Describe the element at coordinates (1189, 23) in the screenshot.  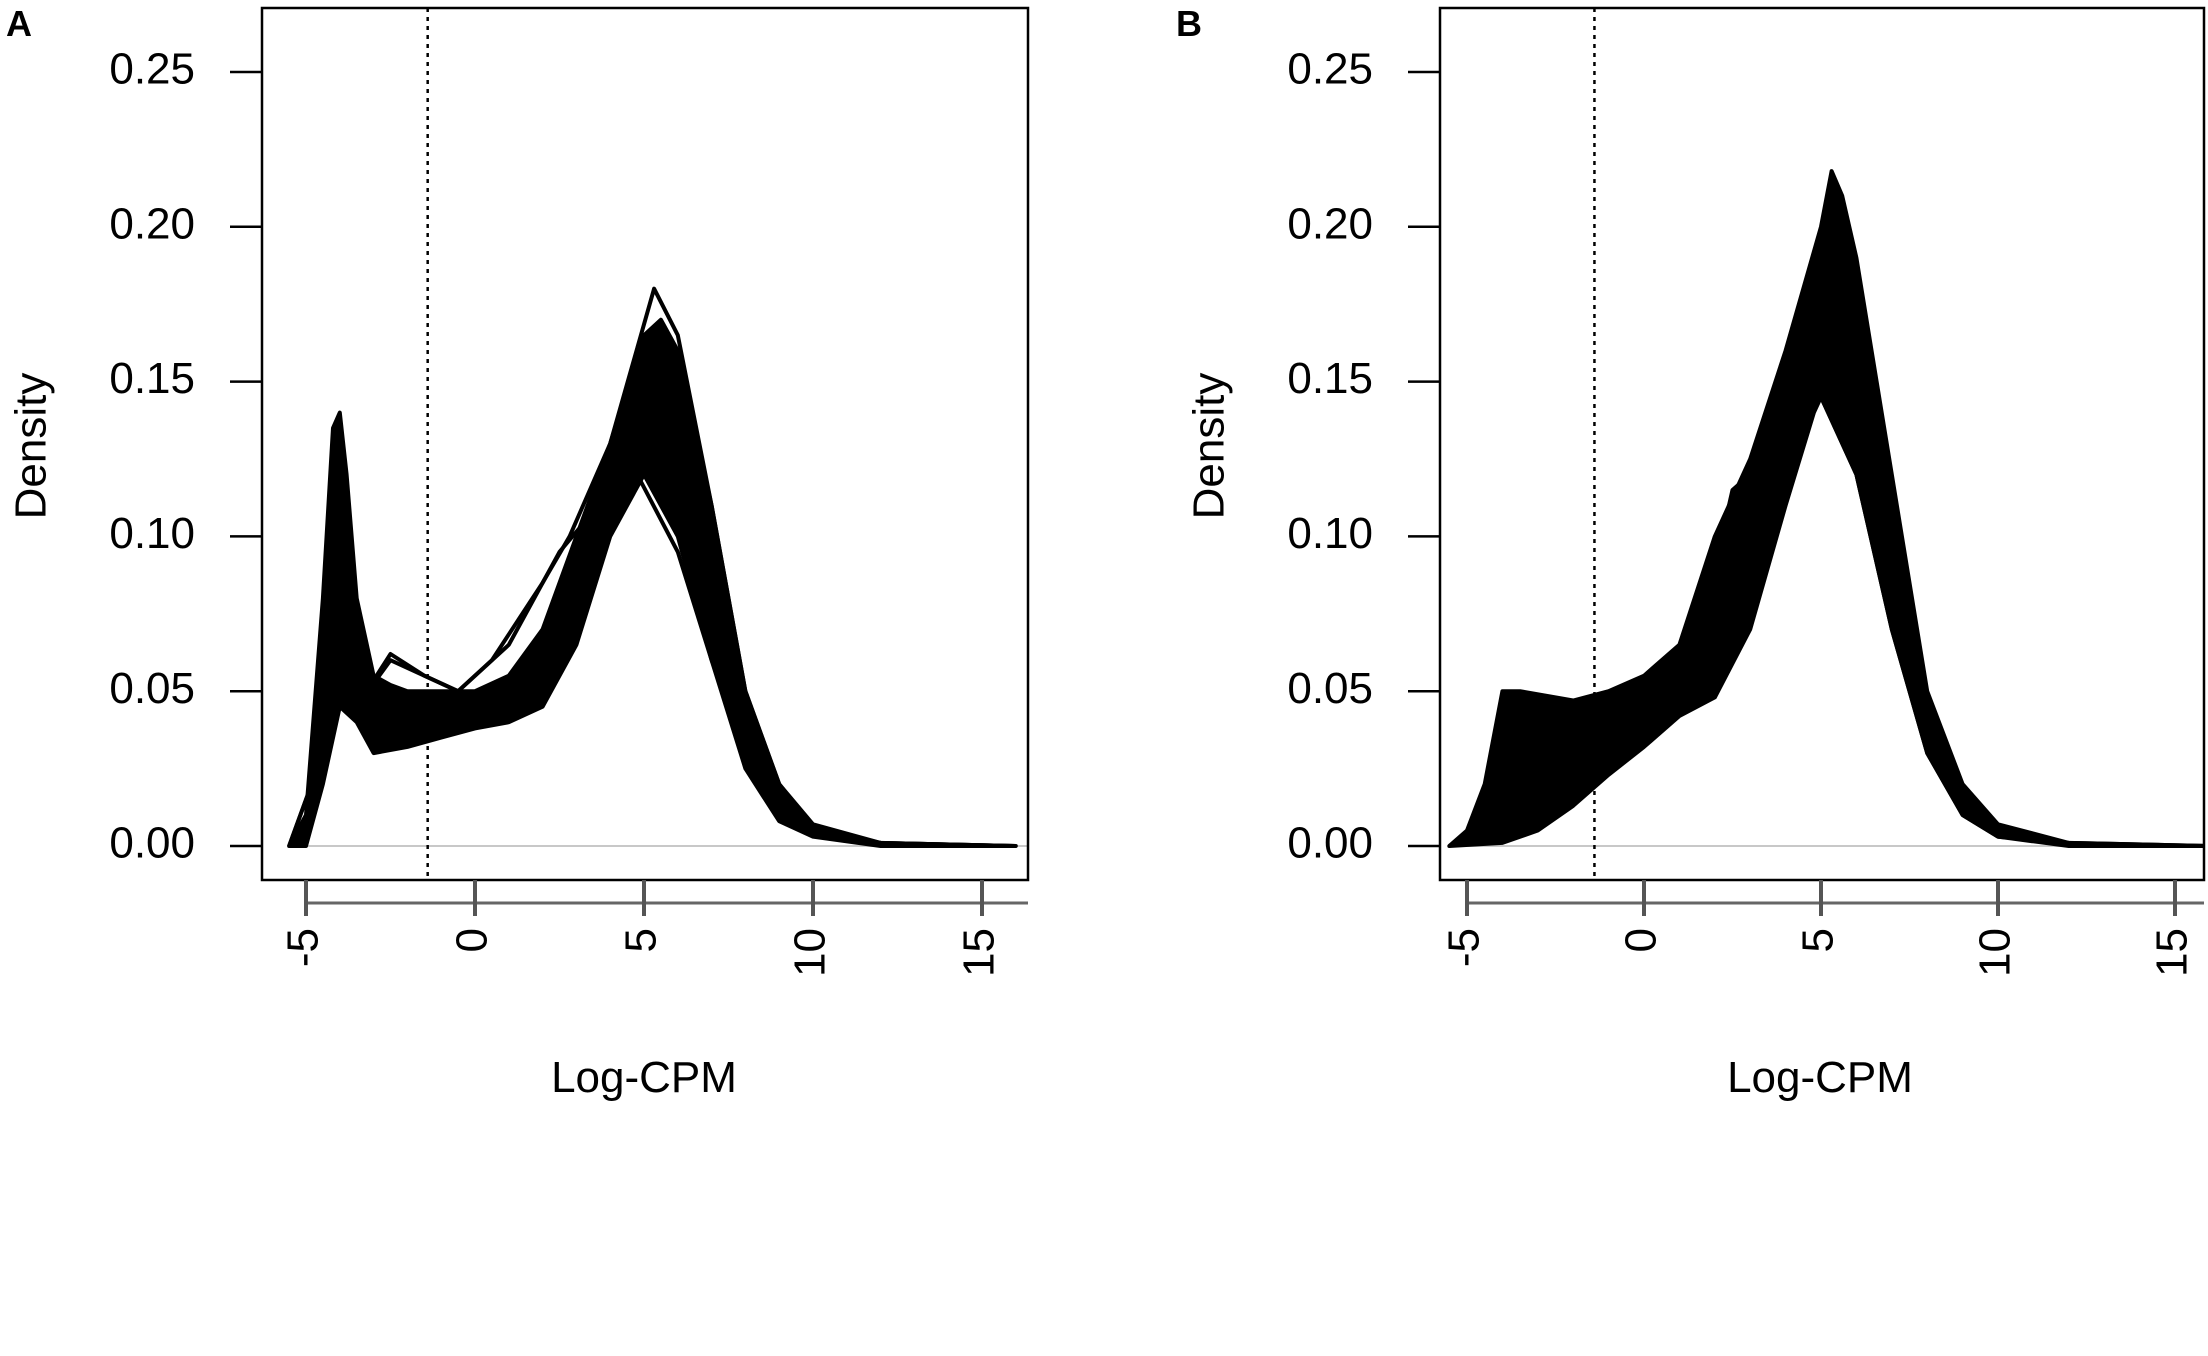
I see `panel-letter: B` at that location.